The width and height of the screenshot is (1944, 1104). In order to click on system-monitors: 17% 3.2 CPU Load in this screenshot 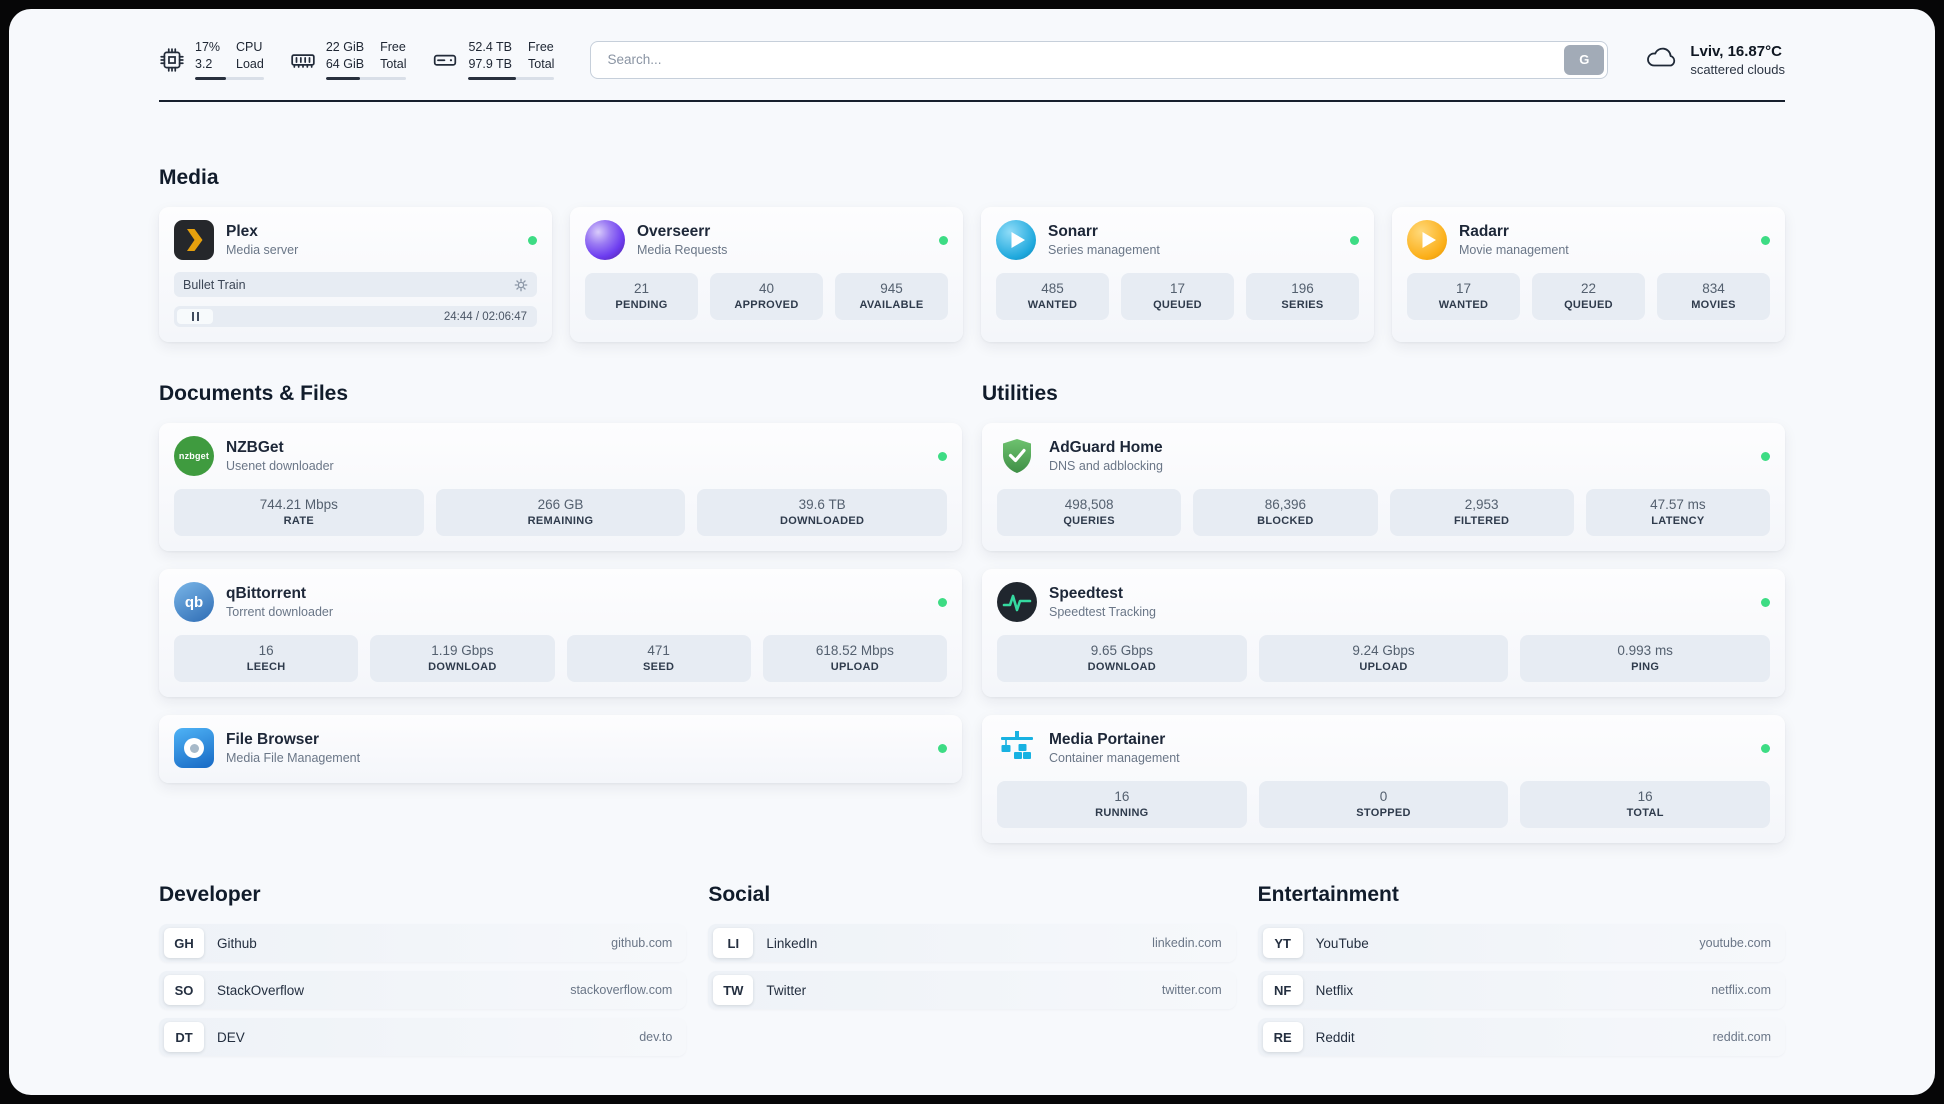, I will do `click(357, 60)`.